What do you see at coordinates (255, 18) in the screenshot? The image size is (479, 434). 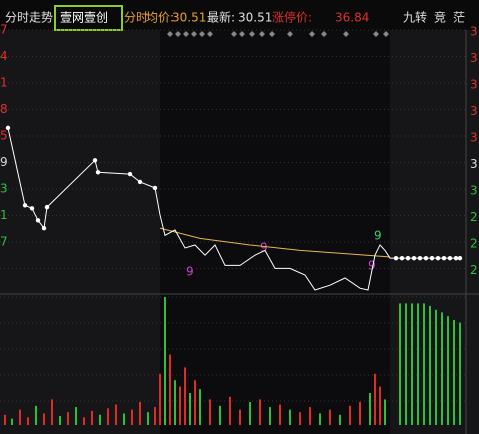 I see `last-value: 30.51` at bounding box center [255, 18].